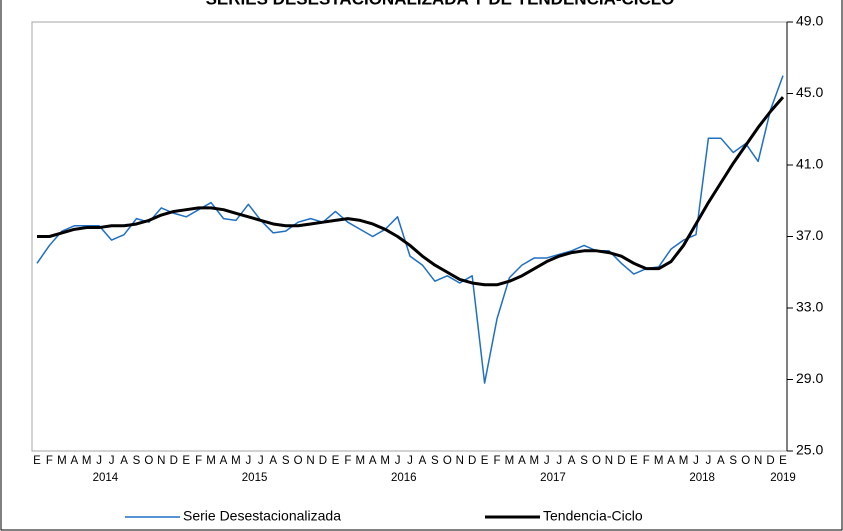 This screenshot has height=531, width=843. Describe the element at coordinates (809, 378) in the screenshot. I see `y-tick-label: 29.0` at that location.